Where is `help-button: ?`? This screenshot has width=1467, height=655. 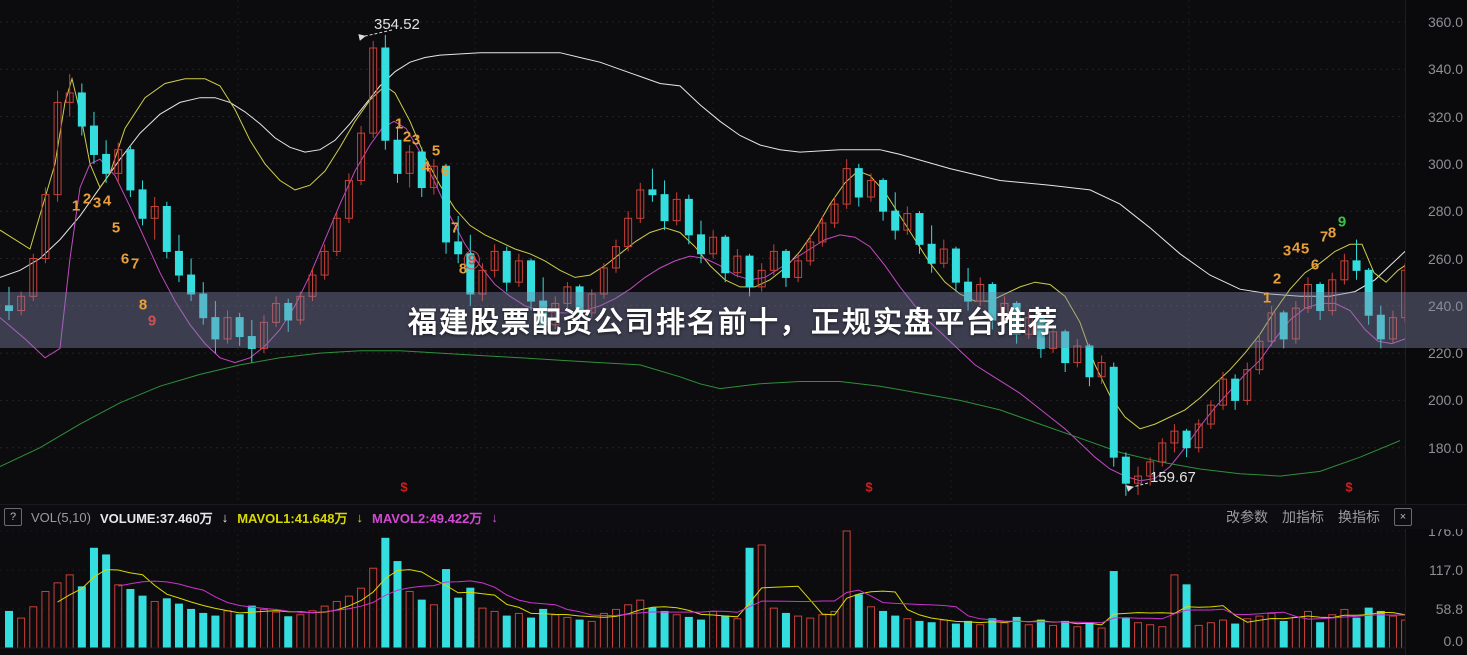 help-button: ? is located at coordinates (13, 517).